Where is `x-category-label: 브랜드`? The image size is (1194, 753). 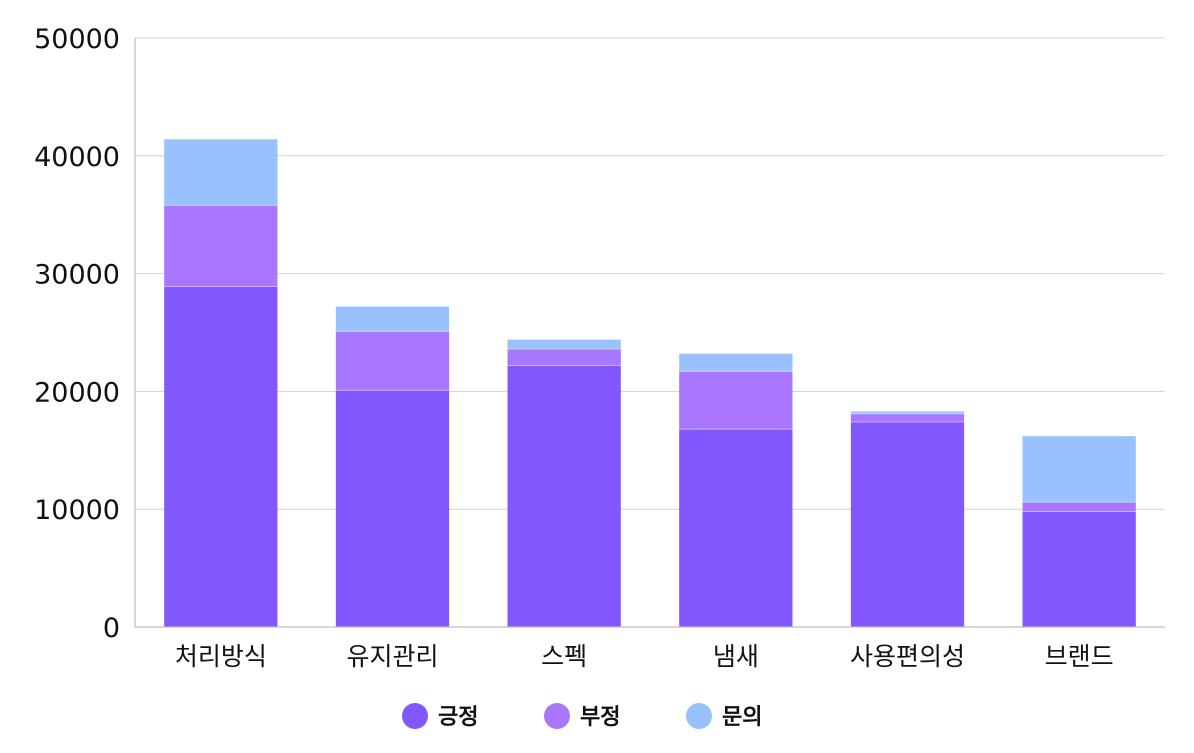 x-category-label: 브랜드 is located at coordinates (1079, 656).